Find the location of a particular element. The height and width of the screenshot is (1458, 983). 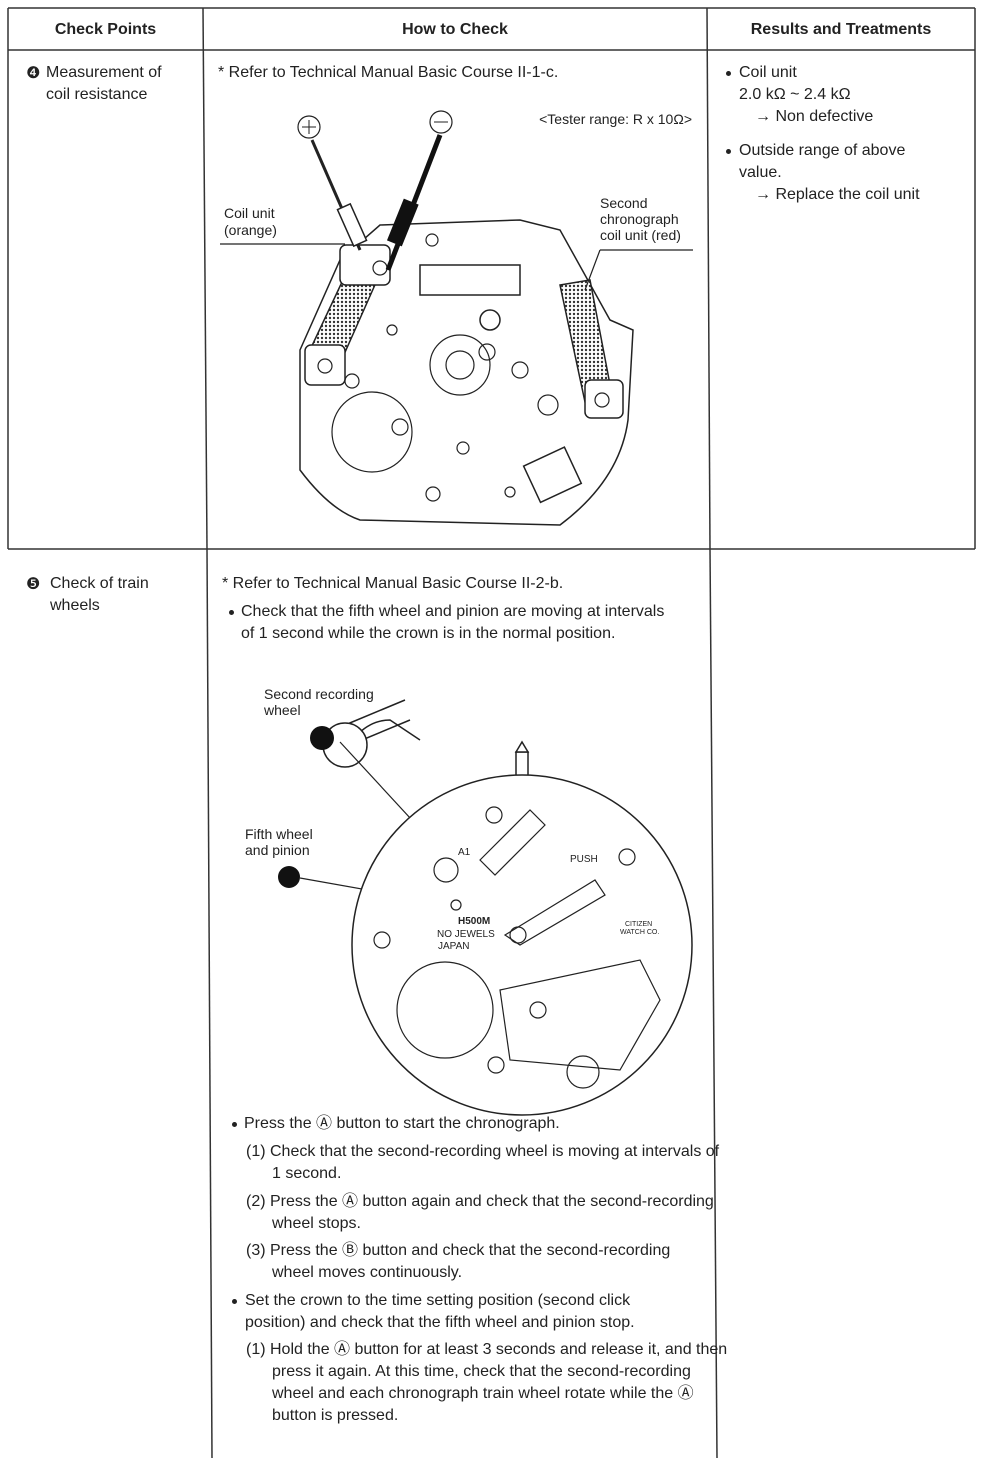

figure-label: chronograph is located at coordinates (639, 219).